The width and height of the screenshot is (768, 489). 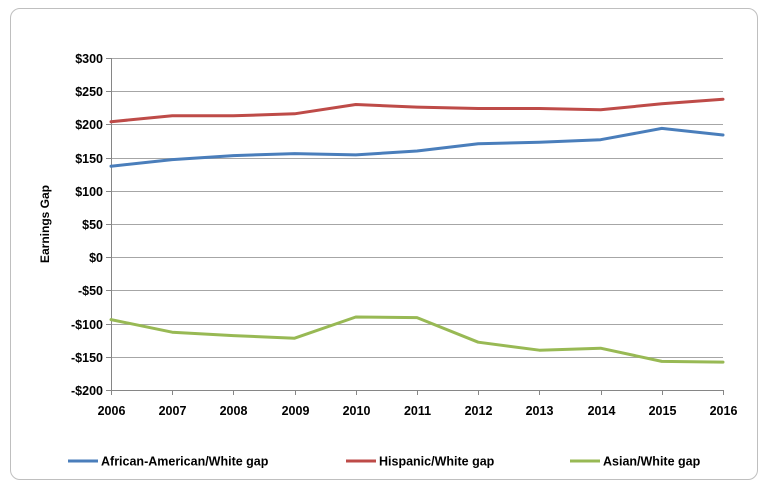 I want to click on x-tick-label: 2015, so click(x=663, y=411).